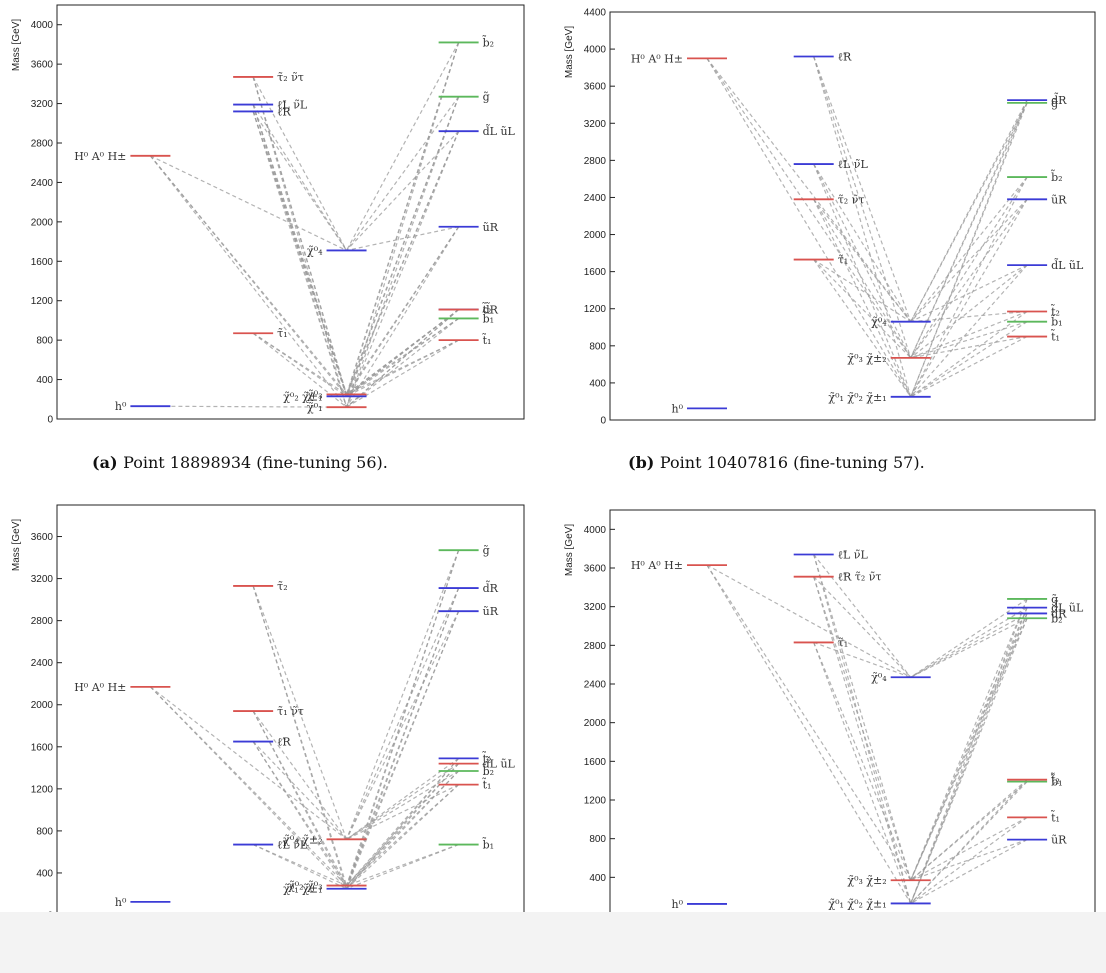 The height and width of the screenshot is (973, 1106). What do you see at coordinates (792, 462) in the screenshot?
I see `caption-text: Point 10407816 (fine-tuning 57).` at bounding box center [792, 462].